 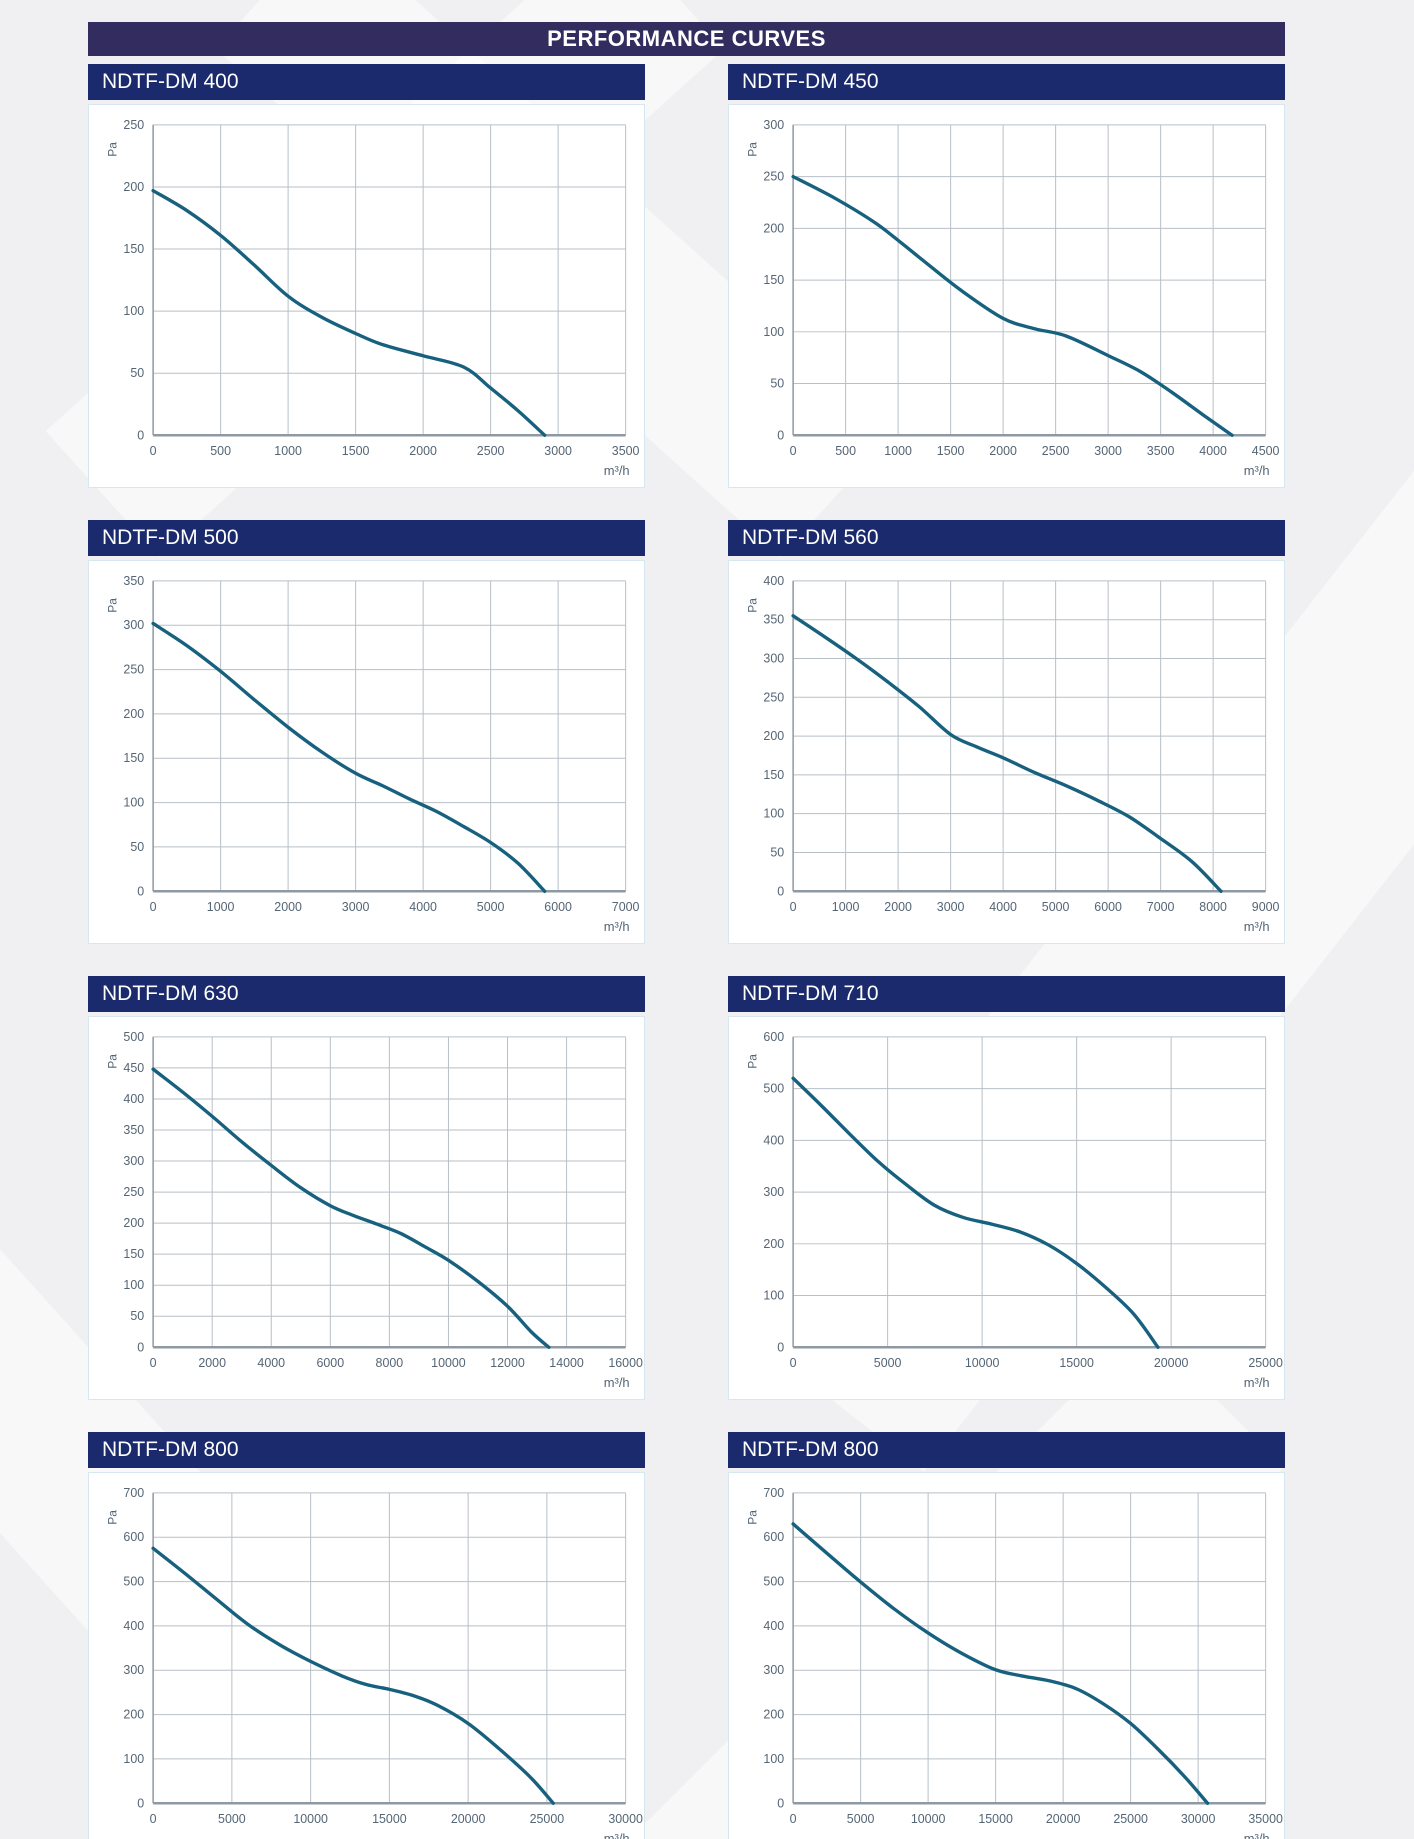 I want to click on y-tick-labels: 0 50 100 150 200 250 300, so click(x=773, y=280).